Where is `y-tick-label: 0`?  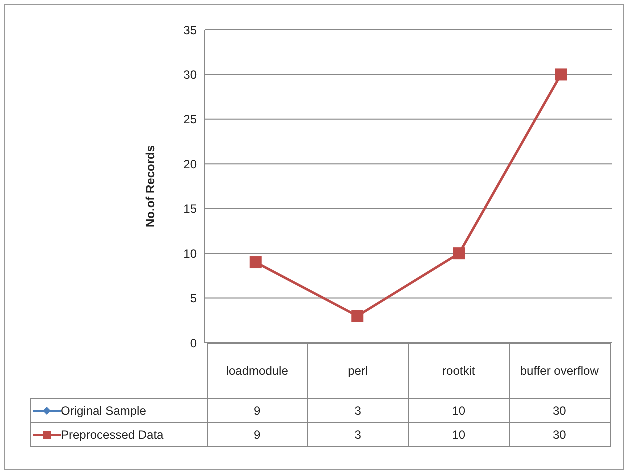 y-tick-label: 0 is located at coordinates (194, 343).